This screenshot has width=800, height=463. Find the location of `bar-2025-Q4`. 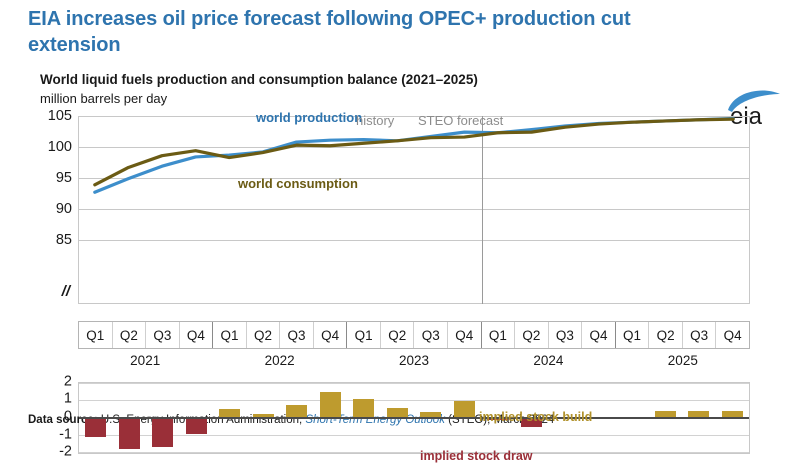

bar-2025-Q4 is located at coordinates (732, 413).